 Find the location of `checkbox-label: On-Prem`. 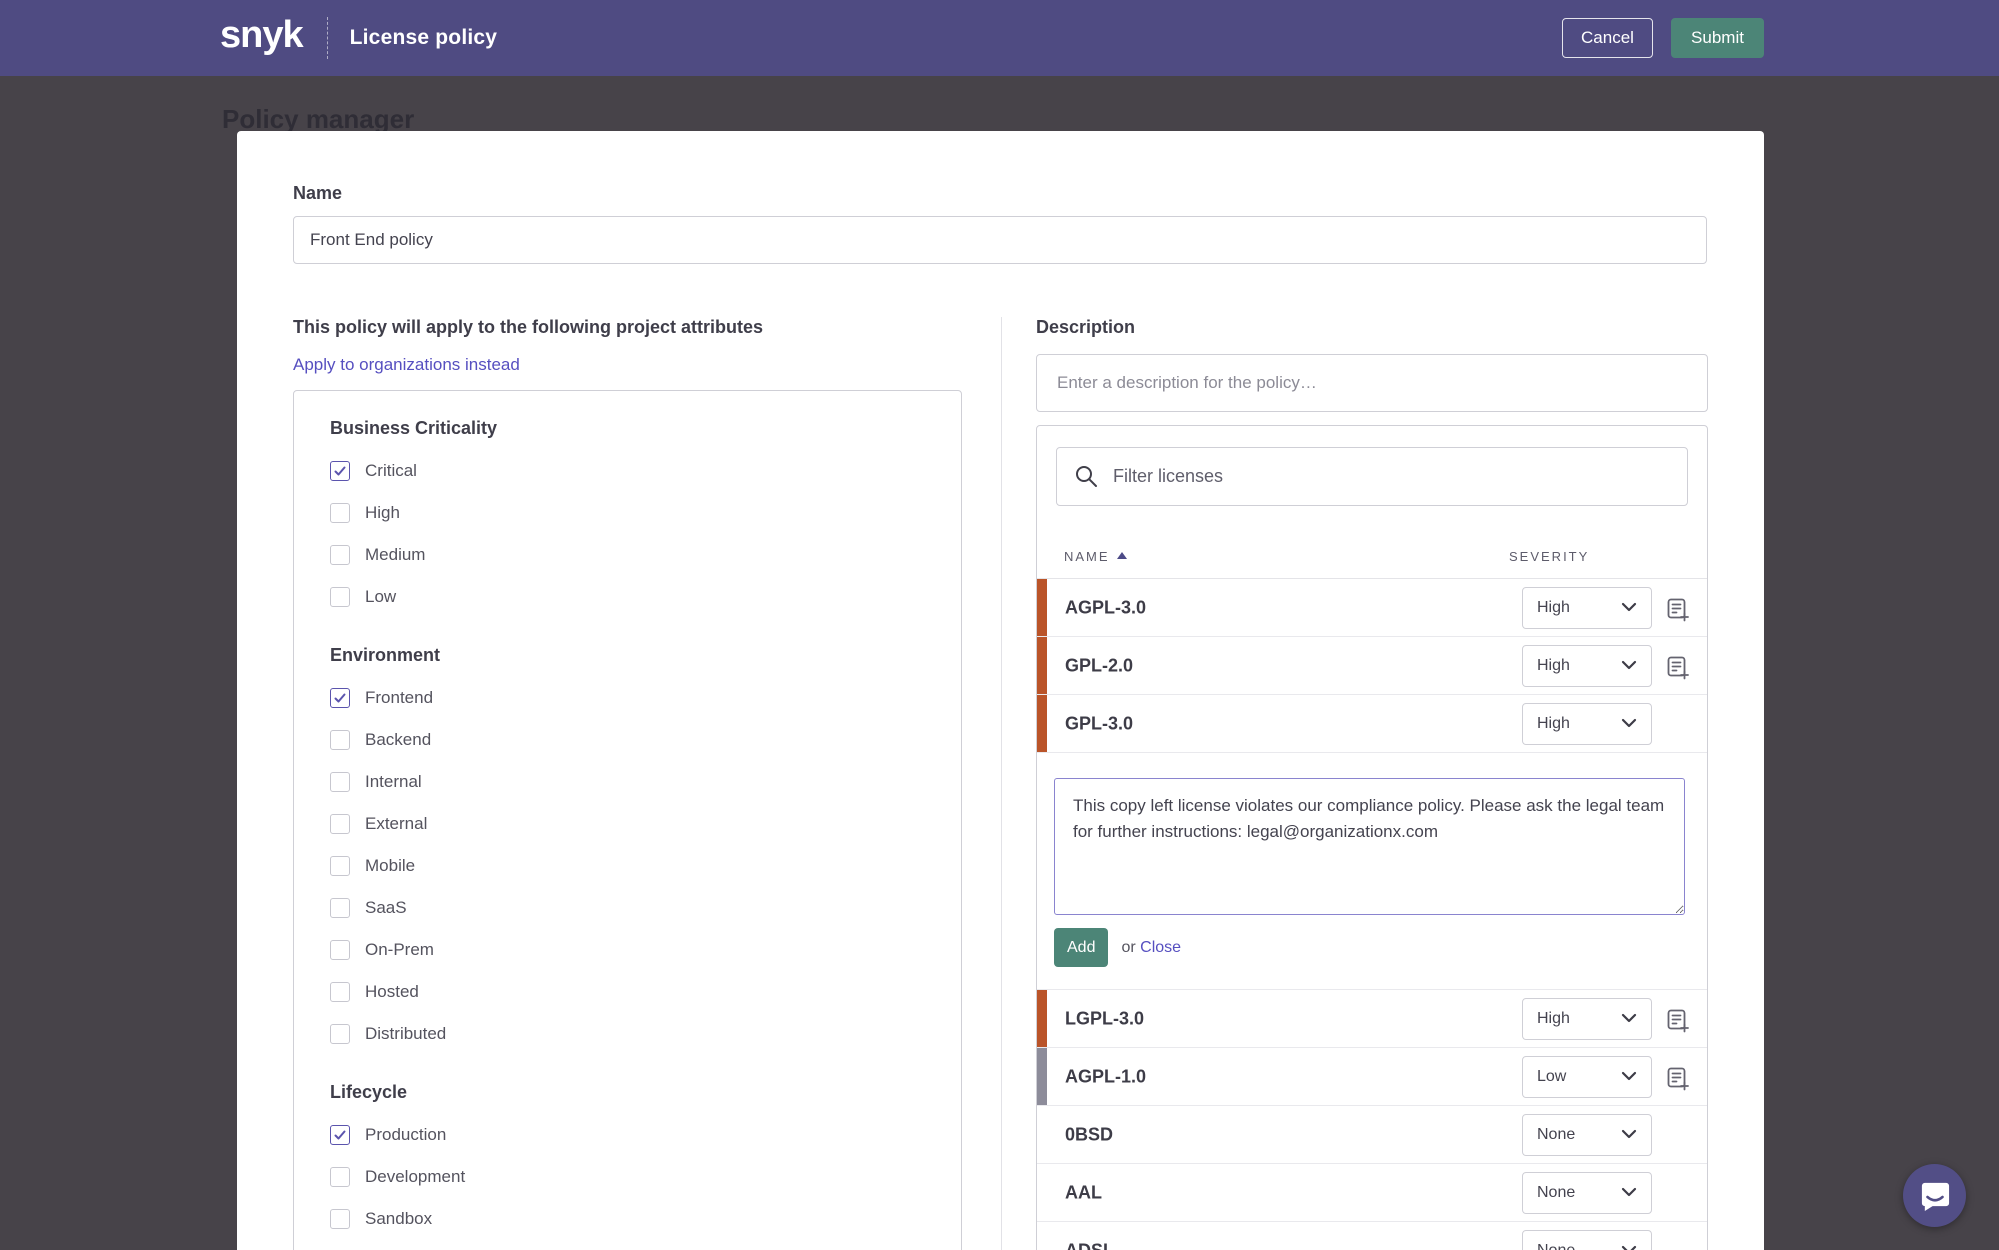

checkbox-label: On-Prem is located at coordinates (399, 949).